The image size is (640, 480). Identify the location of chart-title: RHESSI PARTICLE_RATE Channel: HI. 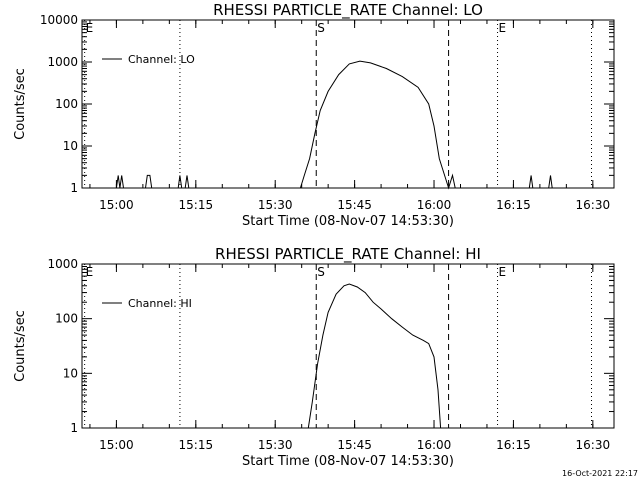
(348, 254).